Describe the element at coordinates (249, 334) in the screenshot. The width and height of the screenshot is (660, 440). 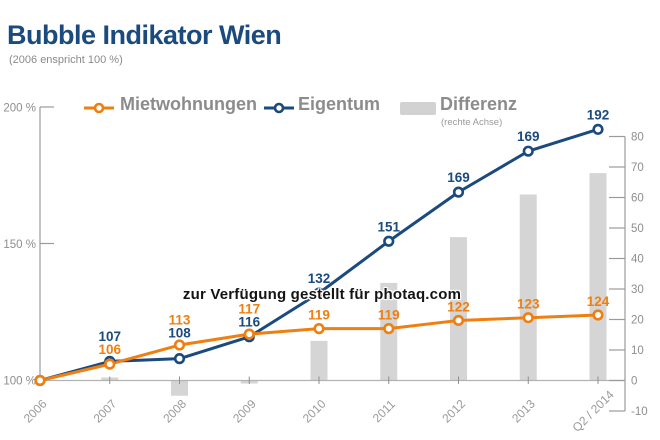
I see `mietwohnungen-point-2009` at that location.